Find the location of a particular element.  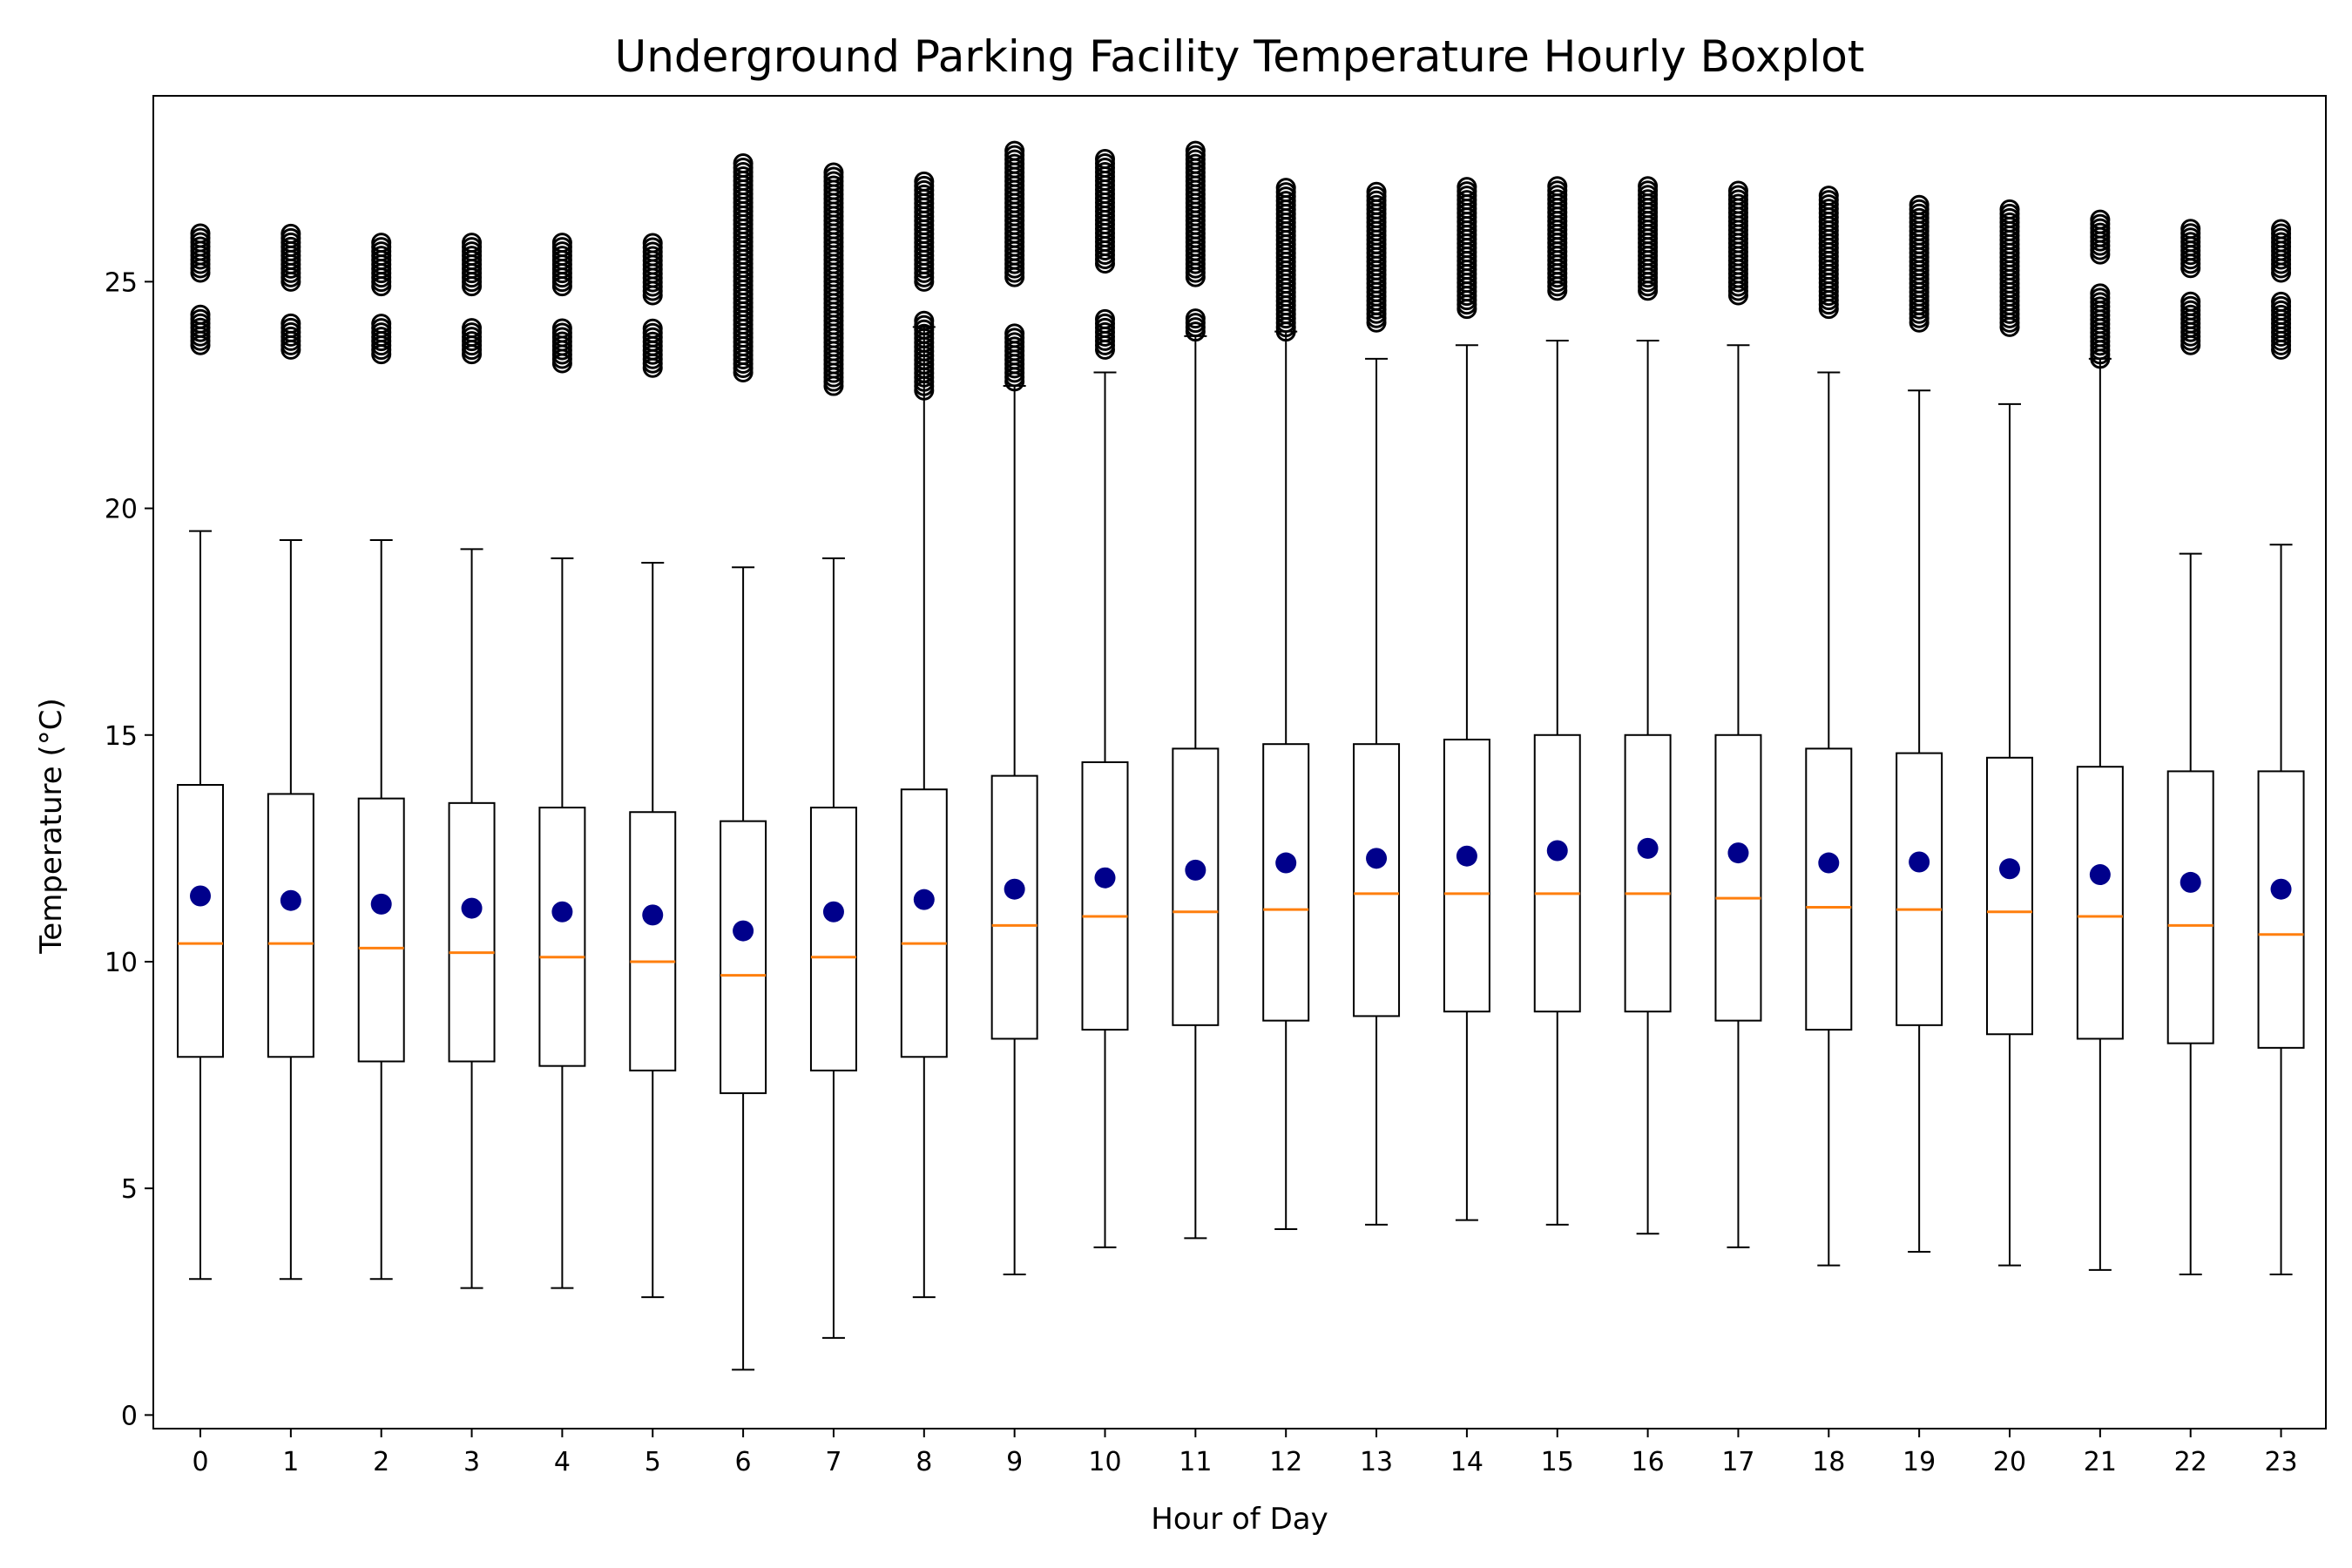

x-tick-label-22: 22 is located at coordinates (2190, 1462).